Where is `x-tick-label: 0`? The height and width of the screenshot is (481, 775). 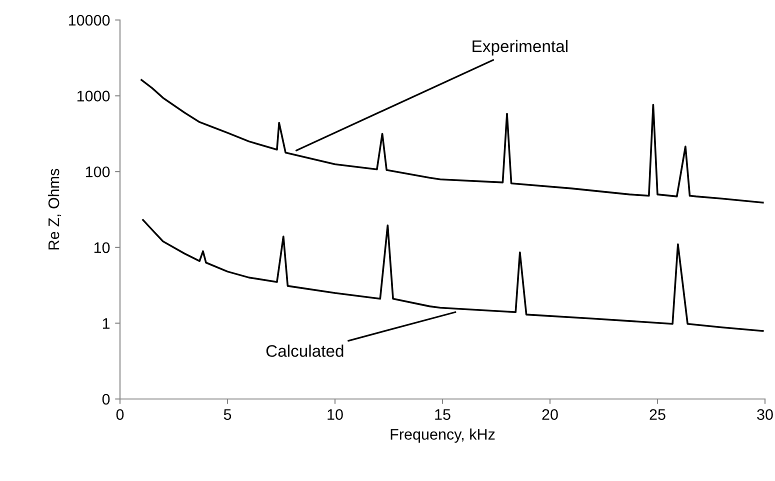
x-tick-label: 0 is located at coordinates (120, 414).